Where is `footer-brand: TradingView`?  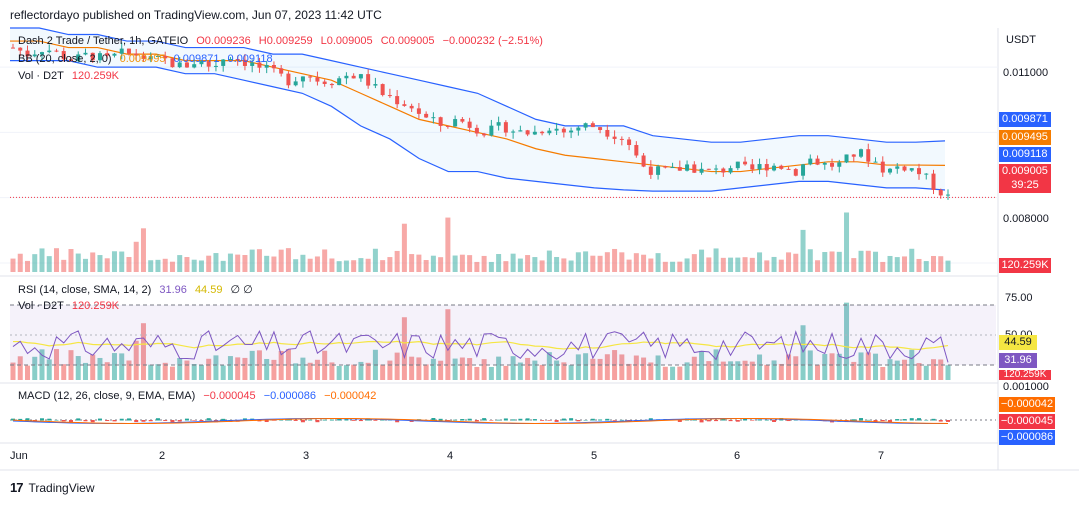 footer-brand: TradingView is located at coordinates (61, 487).